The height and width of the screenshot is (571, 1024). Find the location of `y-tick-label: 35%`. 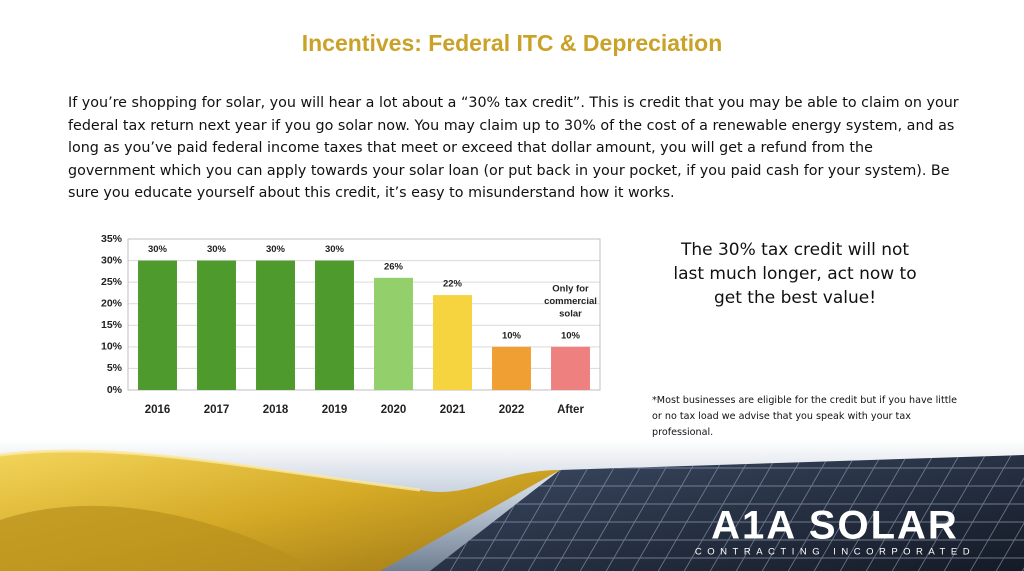

y-tick-label: 35% is located at coordinates (112, 239).